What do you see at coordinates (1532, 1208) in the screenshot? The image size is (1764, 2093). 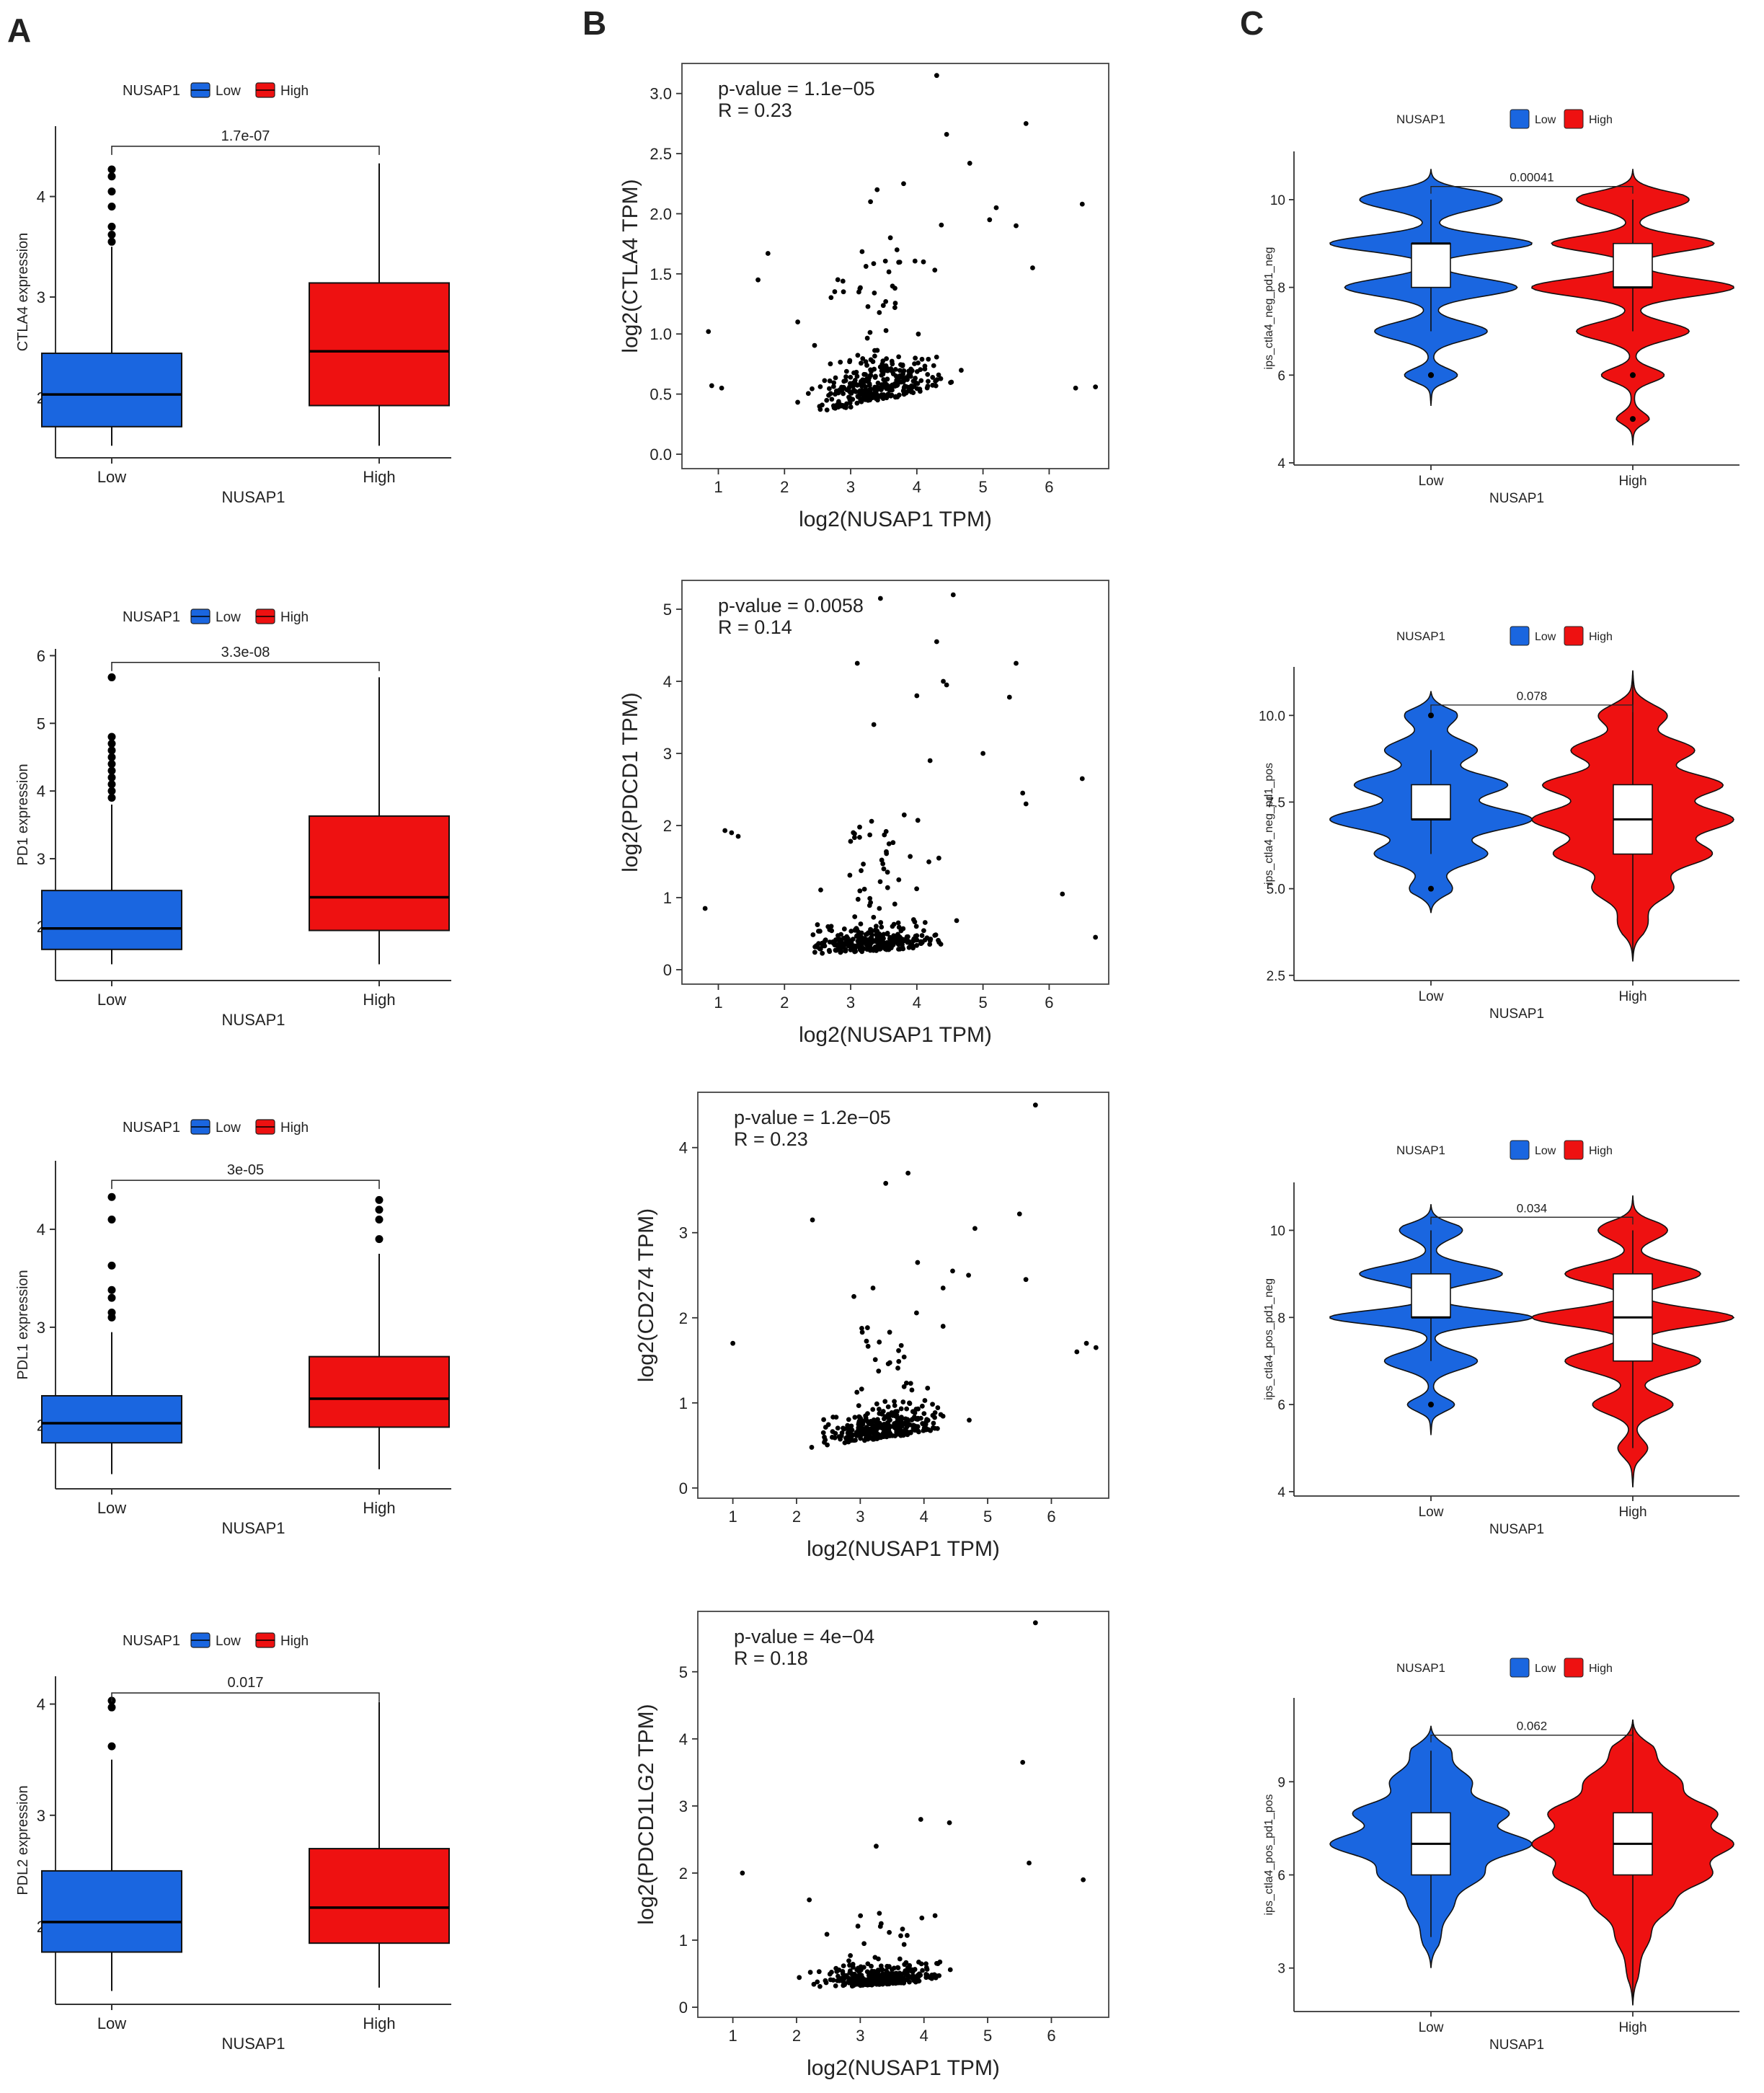 I see `p-value-label: 0.034` at bounding box center [1532, 1208].